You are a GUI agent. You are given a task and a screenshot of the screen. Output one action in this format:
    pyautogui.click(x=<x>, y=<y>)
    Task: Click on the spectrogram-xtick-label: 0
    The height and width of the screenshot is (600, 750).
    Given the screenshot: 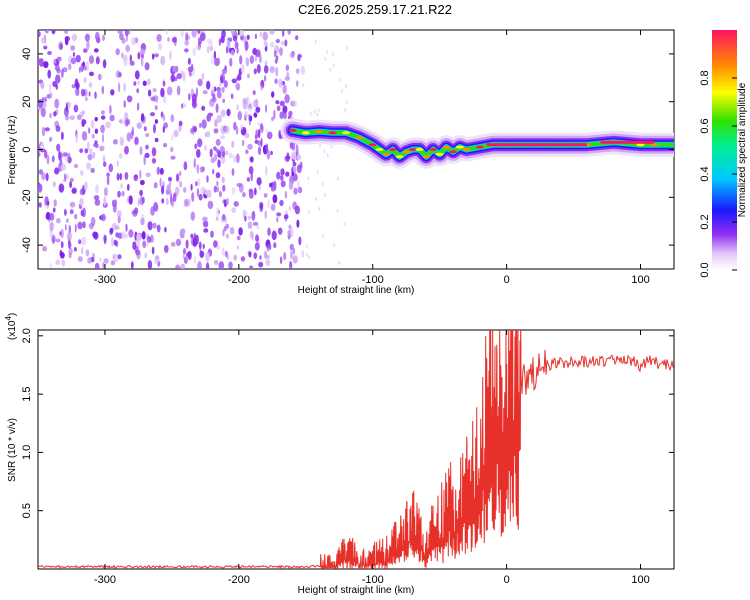 What is the action you would take?
    pyautogui.click(x=507, y=280)
    